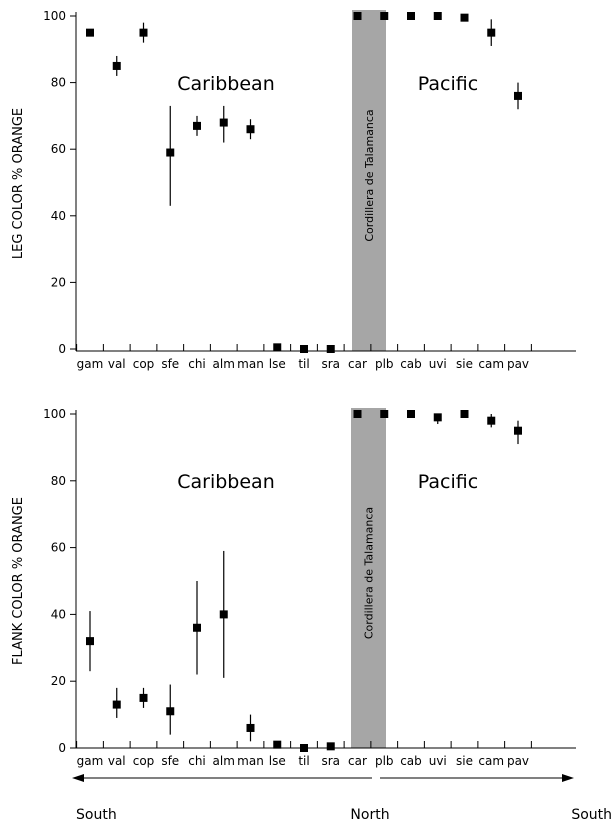 The width and height of the screenshot is (613, 826). I want to click on y-axis-title: LEG COLOR % ORANGE, so click(18, 183).